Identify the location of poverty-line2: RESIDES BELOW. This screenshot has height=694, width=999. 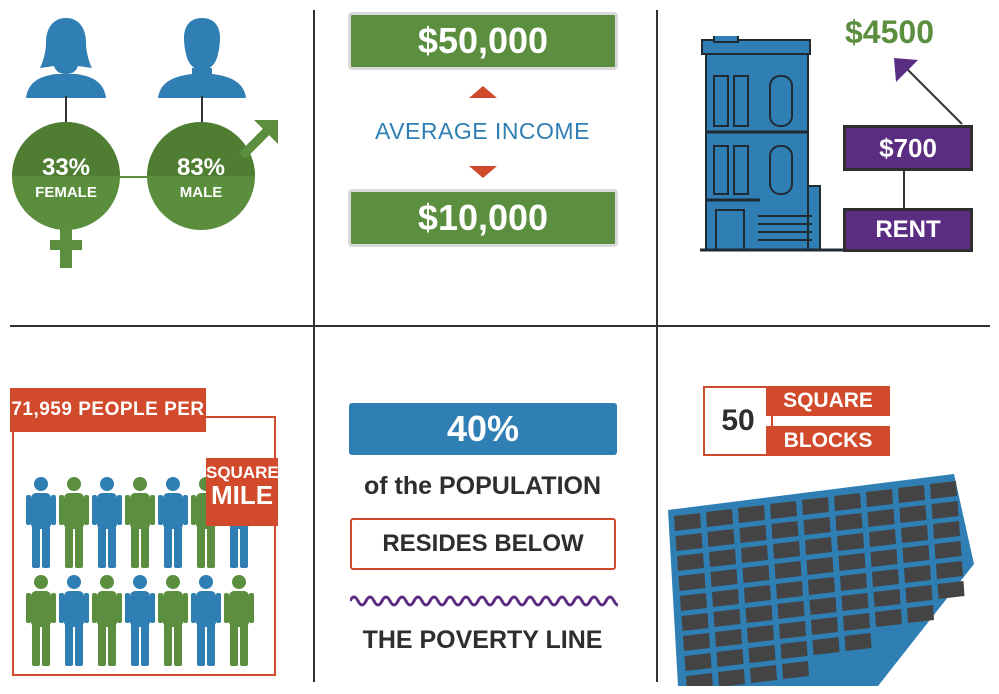
(483, 543).